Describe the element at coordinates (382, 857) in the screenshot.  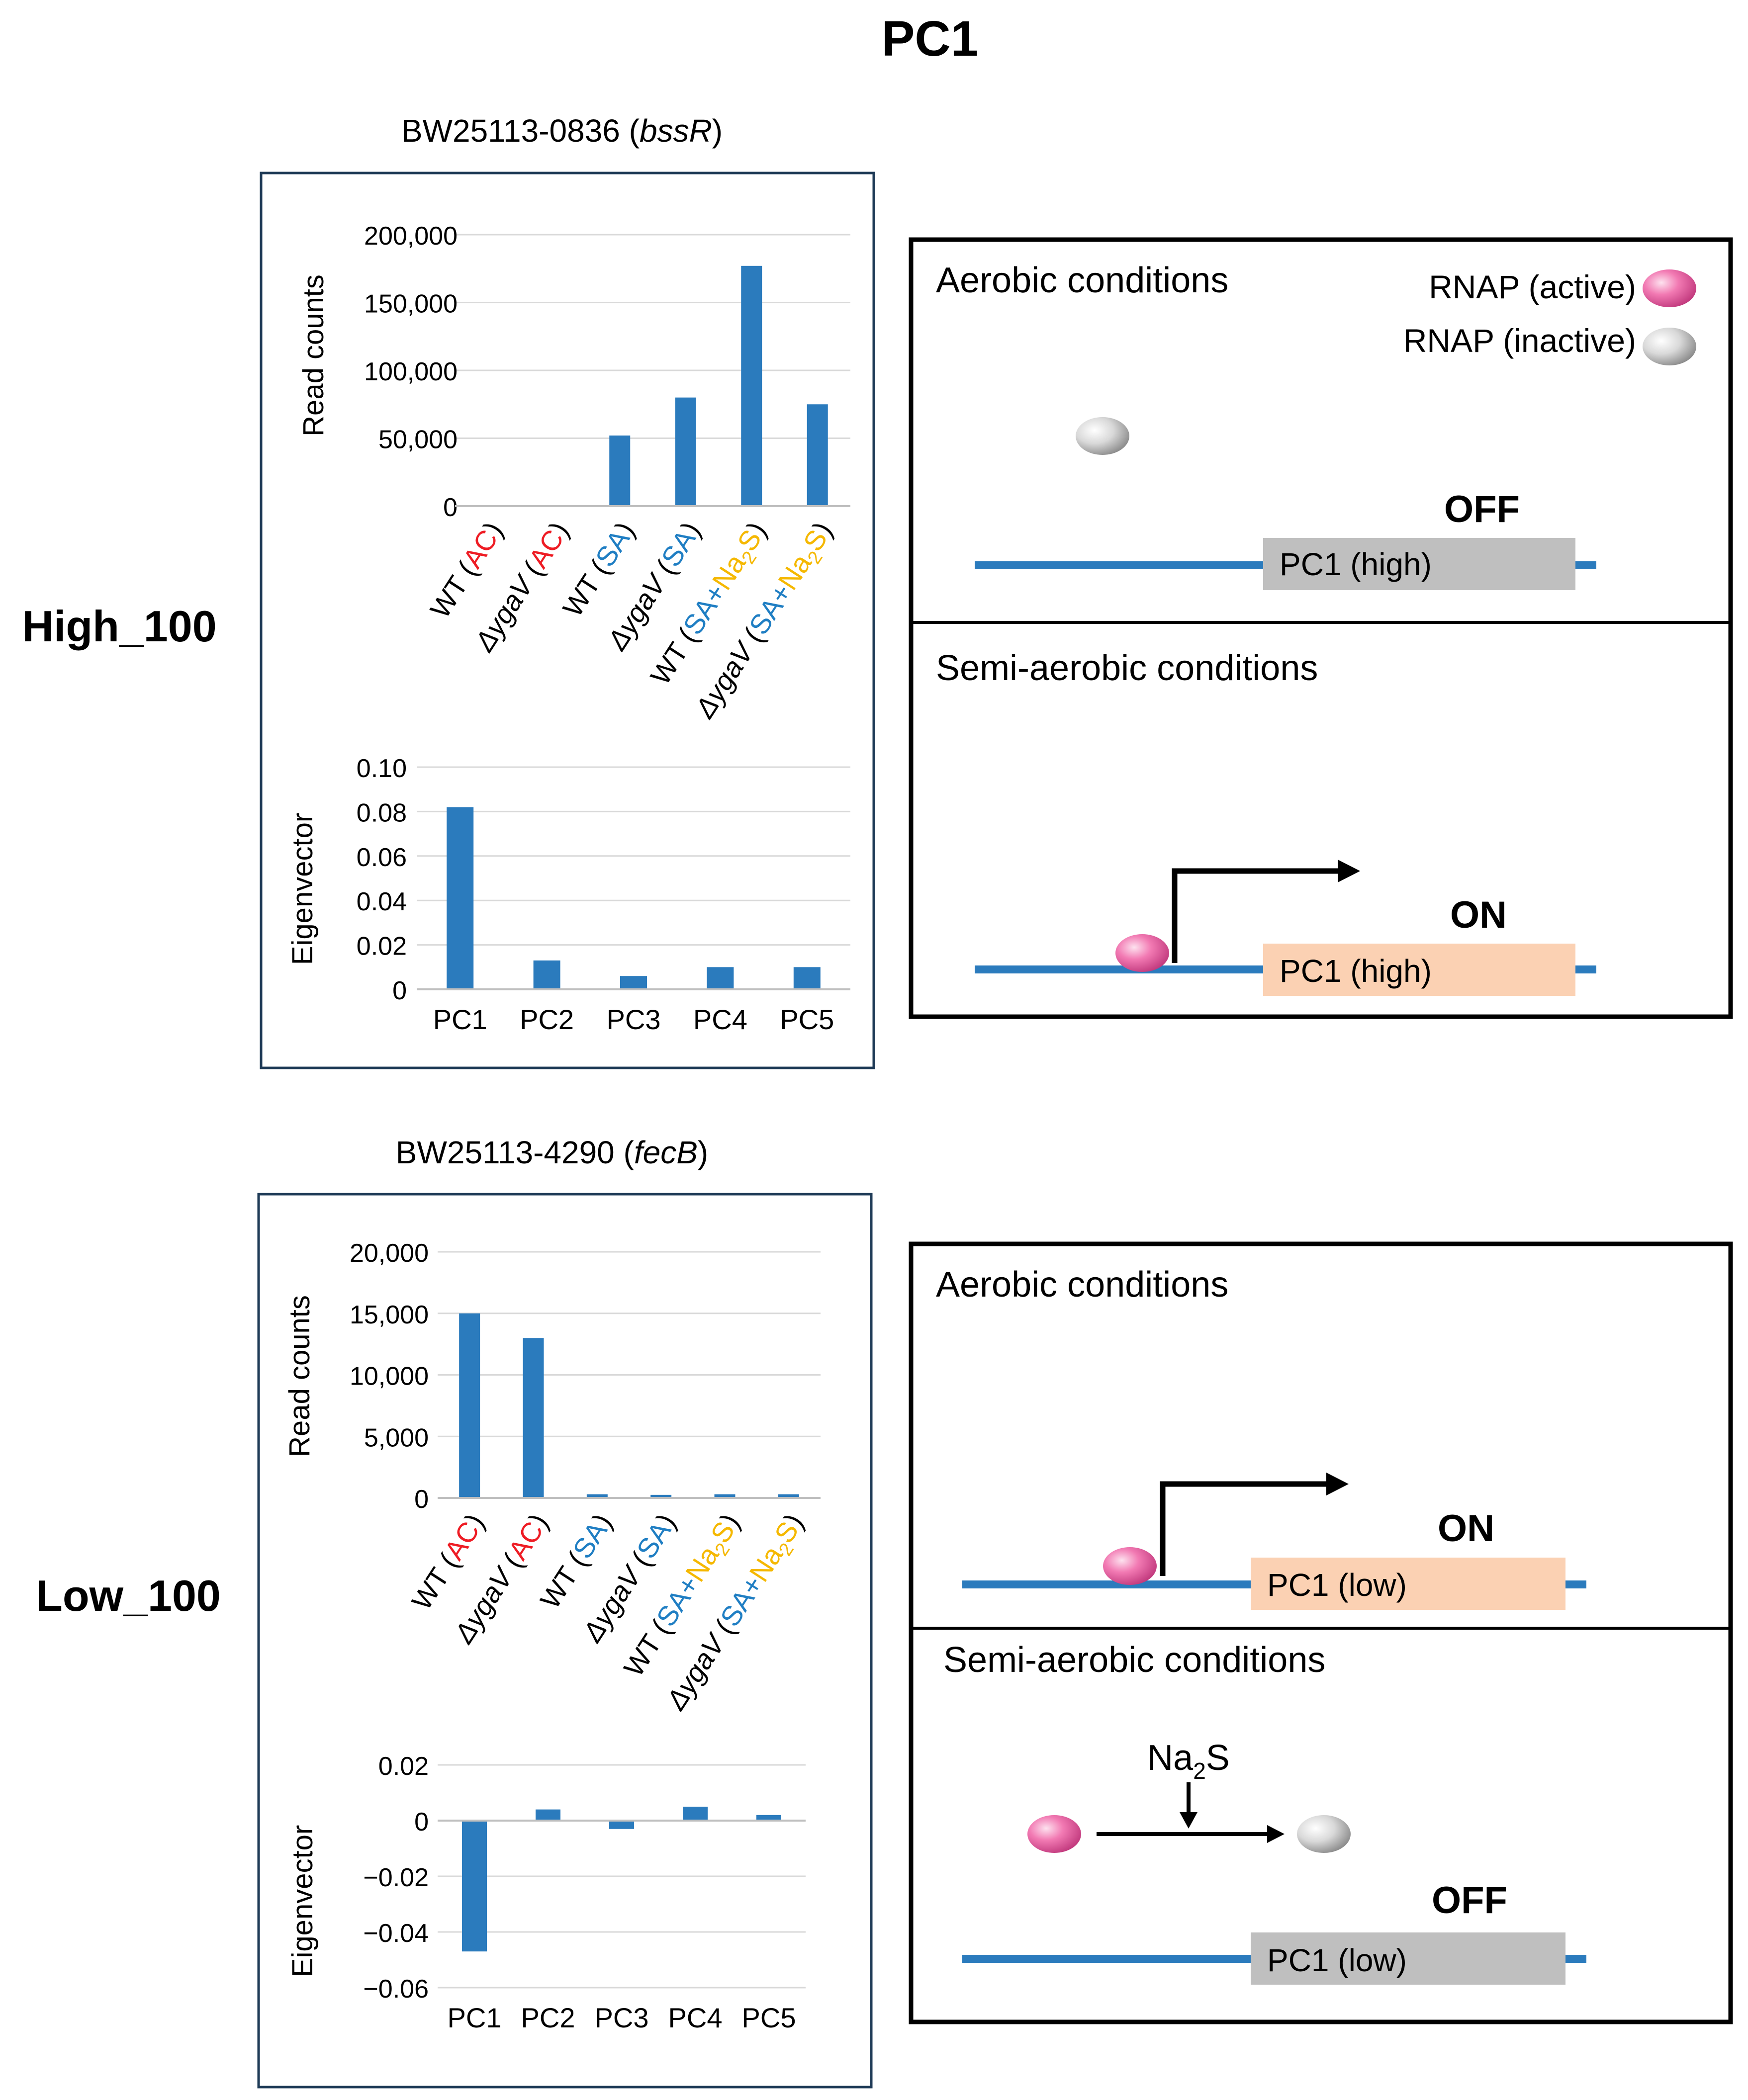
I see `y-tick-label: 0.06` at that location.